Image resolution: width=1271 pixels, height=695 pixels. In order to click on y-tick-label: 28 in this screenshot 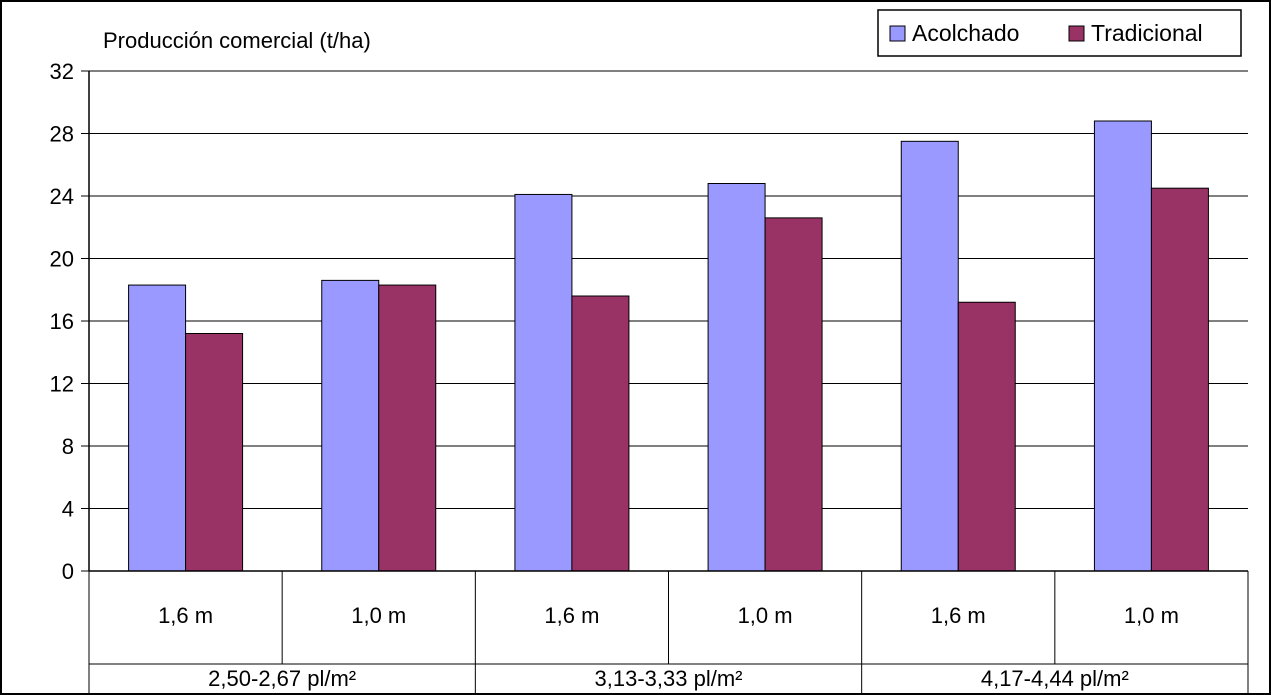, I will do `click(62, 134)`.